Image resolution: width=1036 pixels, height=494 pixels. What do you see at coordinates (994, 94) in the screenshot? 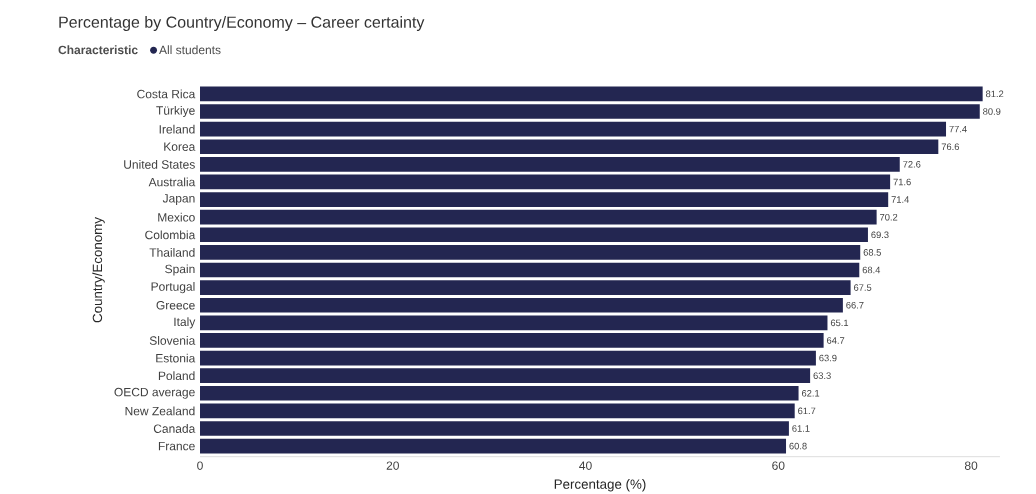
I see `data-label: 81.2` at bounding box center [994, 94].